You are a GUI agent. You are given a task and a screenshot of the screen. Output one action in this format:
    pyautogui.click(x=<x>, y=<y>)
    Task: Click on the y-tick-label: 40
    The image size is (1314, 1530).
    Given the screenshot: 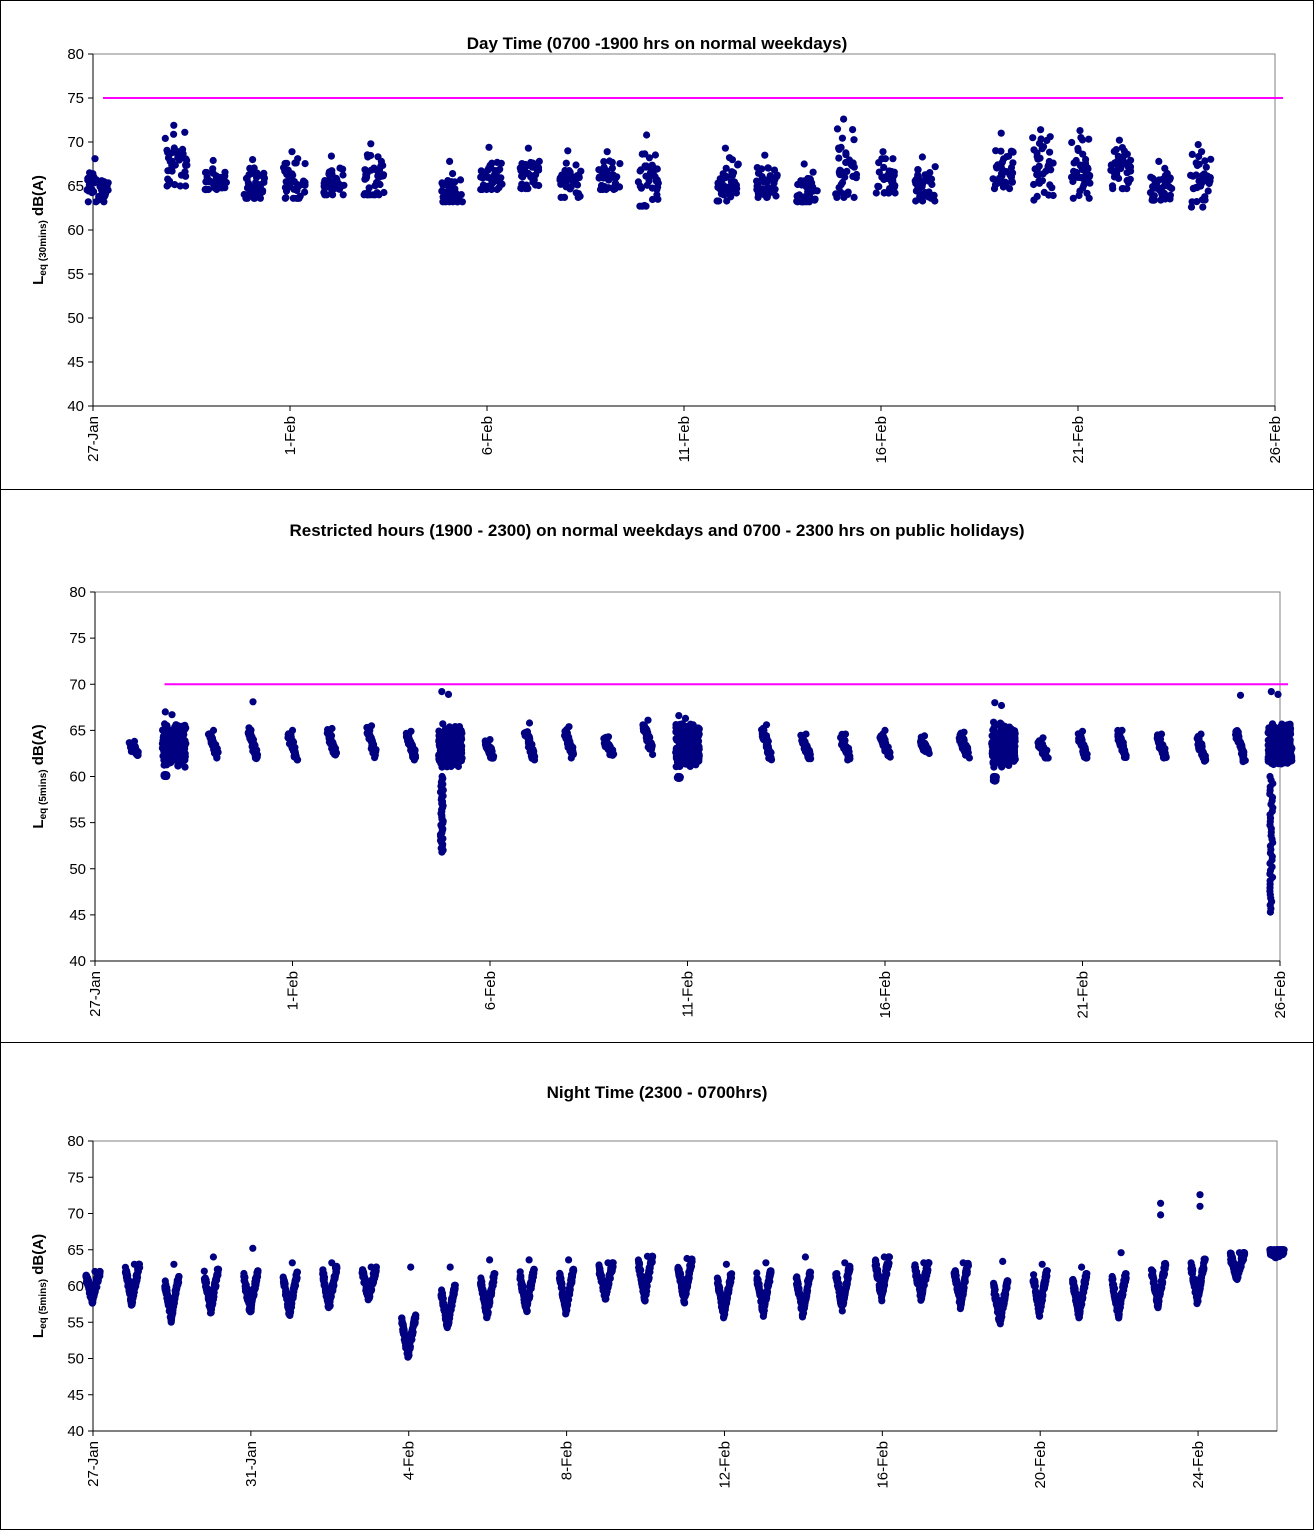 What is the action you would take?
    pyautogui.click(x=75, y=1431)
    